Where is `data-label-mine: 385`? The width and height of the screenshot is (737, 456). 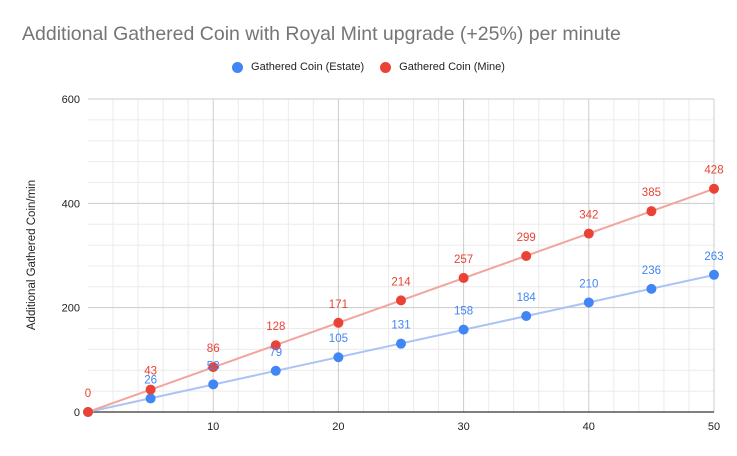 data-label-mine: 385 is located at coordinates (651, 193).